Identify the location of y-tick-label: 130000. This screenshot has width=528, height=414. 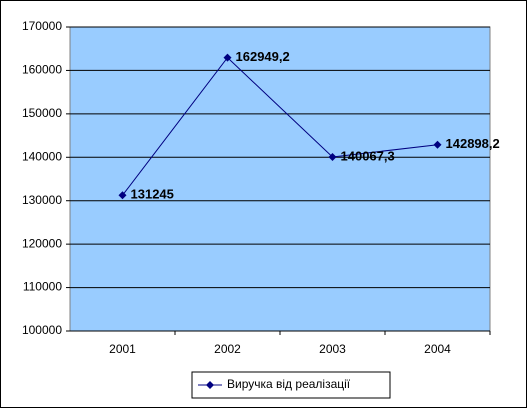
(42, 200).